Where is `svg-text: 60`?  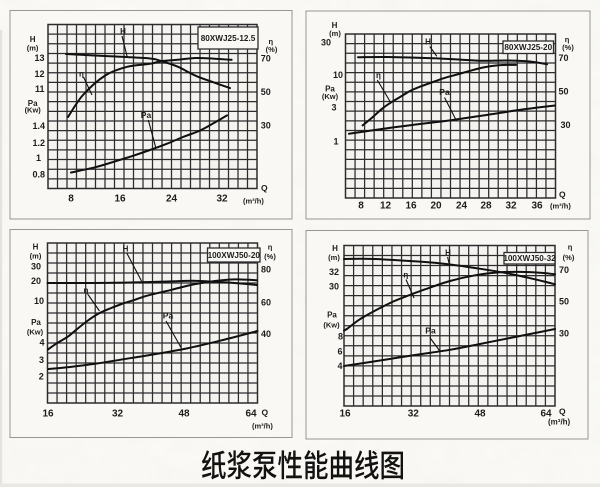
svg-text: 60 is located at coordinates (266, 302).